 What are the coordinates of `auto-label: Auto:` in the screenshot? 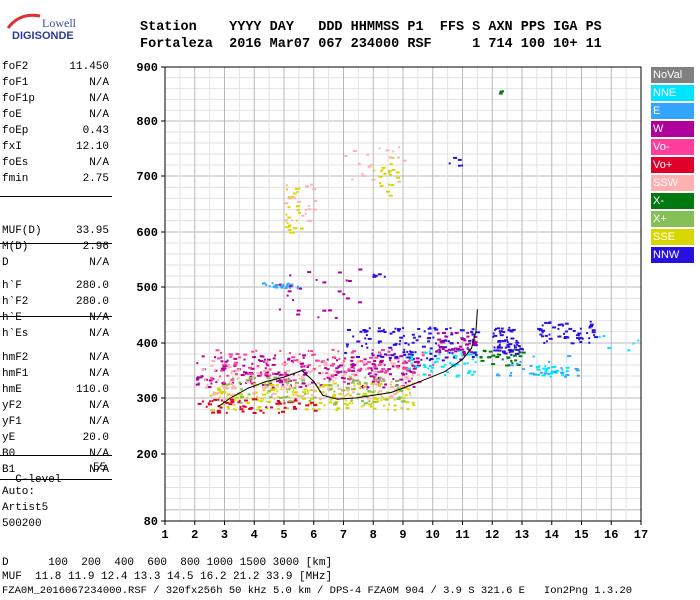 It's located at (19, 492).